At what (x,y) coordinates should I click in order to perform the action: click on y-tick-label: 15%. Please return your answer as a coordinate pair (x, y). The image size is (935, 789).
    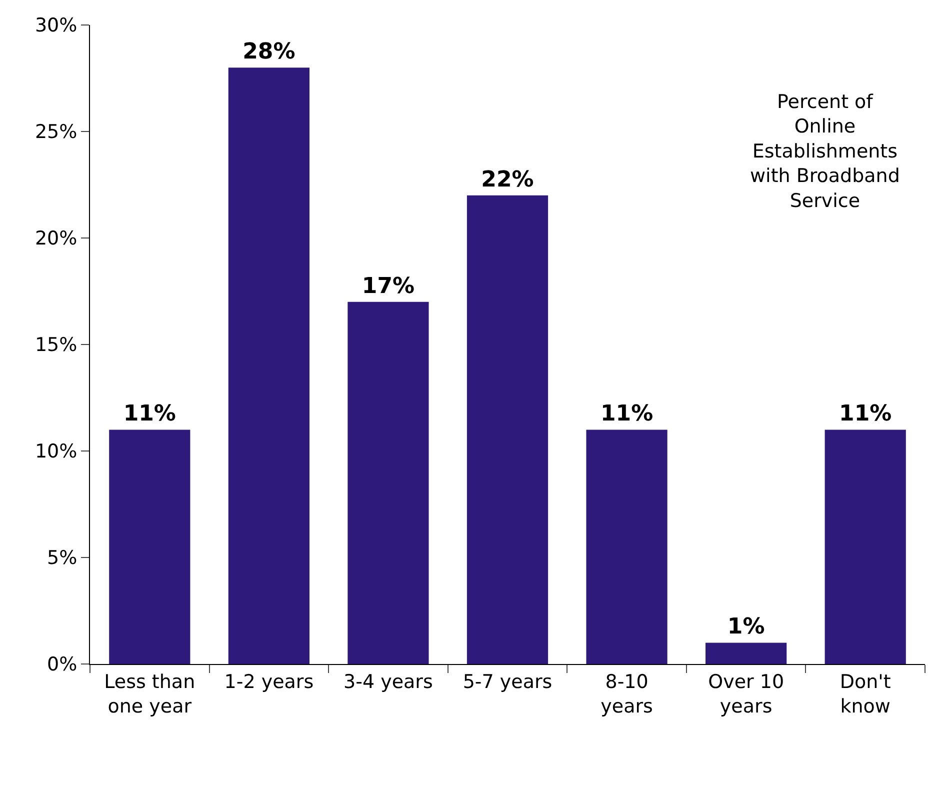
    Looking at the image, I should click on (56, 345).